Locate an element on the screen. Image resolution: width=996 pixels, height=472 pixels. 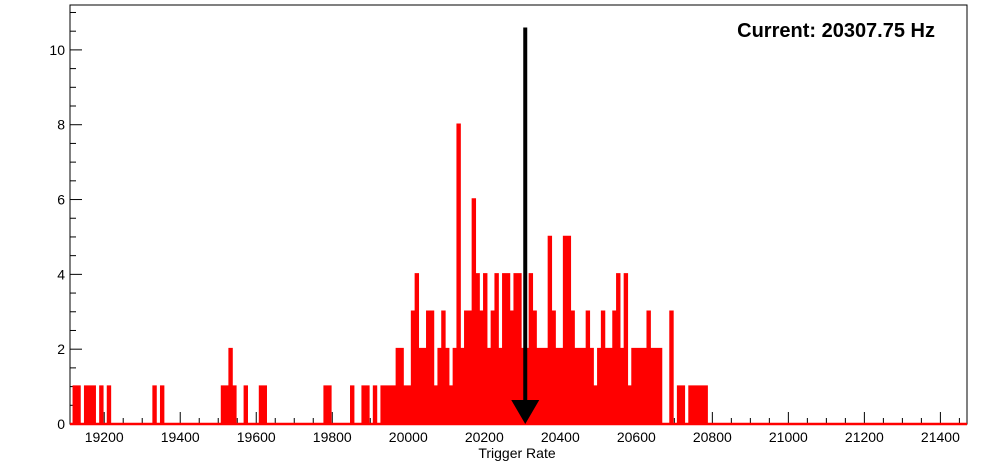
x-tick-label: 19400 is located at coordinates (180, 437).